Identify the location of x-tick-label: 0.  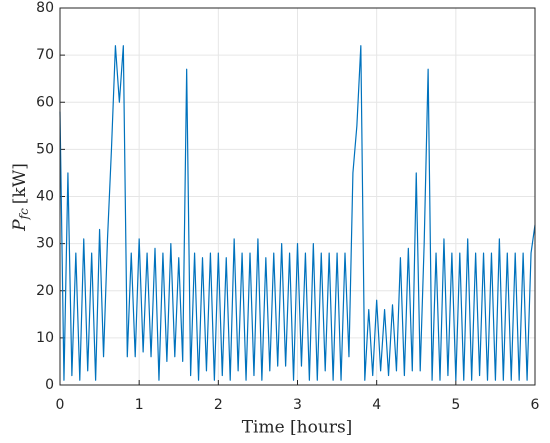
(60, 405).